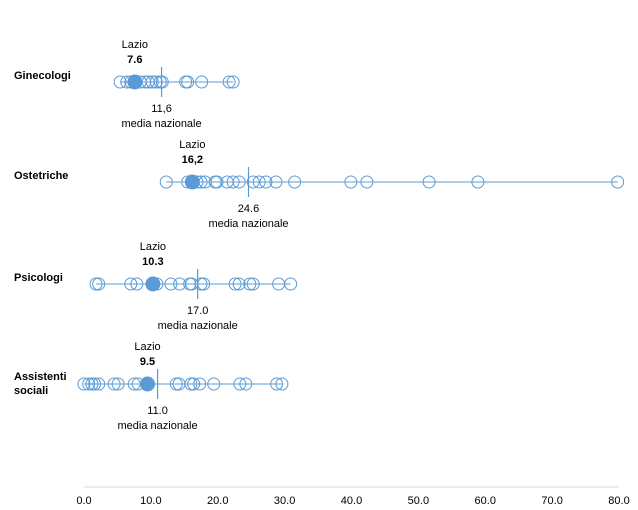 The image size is (638, 510). What do you see at coordinates (134, 60) in the screenshot?
I see `highlight-value: 7.6` at bounding box center [134, 60].